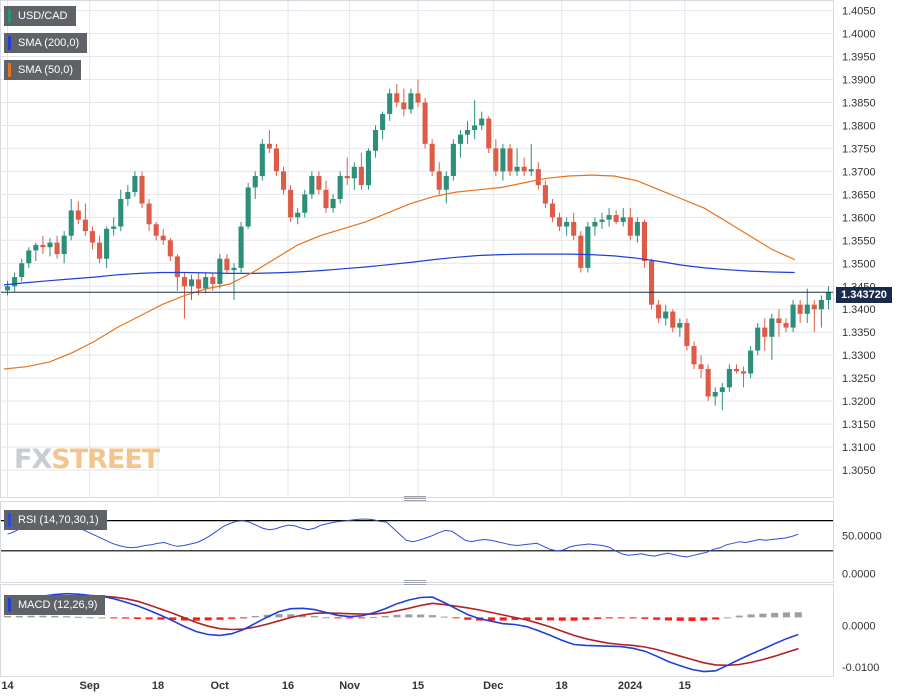 The width and height of the screenshot is (898, 697). Describe the element at coordinates (859, 333) in the screenshot. I see `price-axis-tick-label: 1.3350` at that location.